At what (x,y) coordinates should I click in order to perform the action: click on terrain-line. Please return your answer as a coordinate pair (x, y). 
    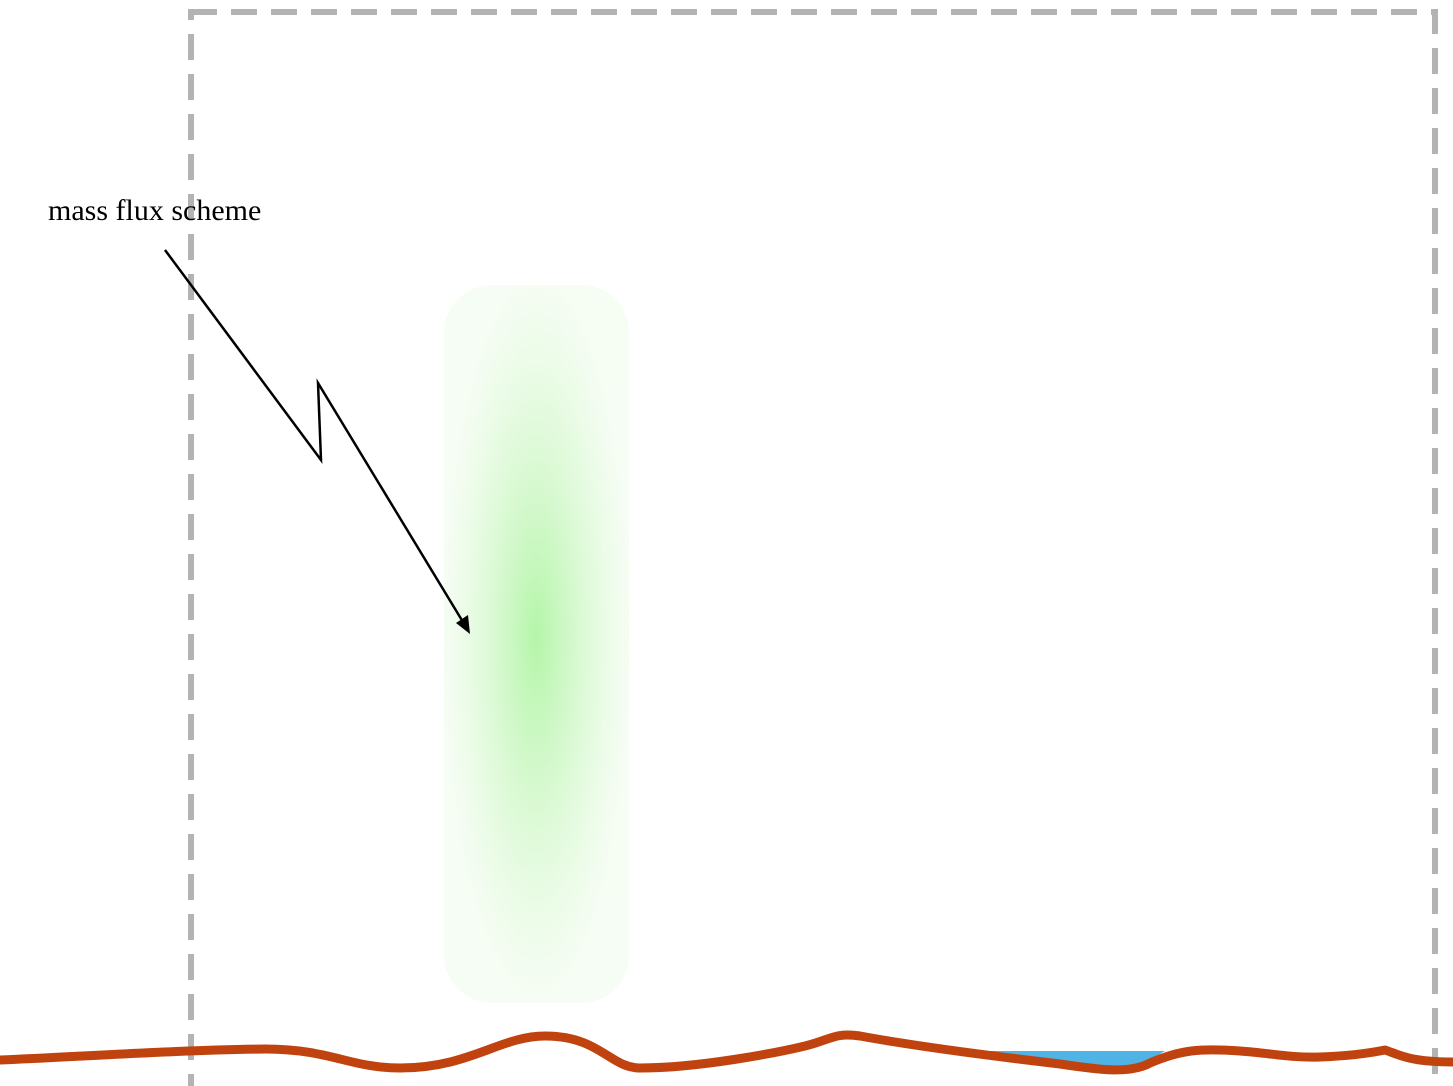
    Looking at the image, I should click on (726, 1052).